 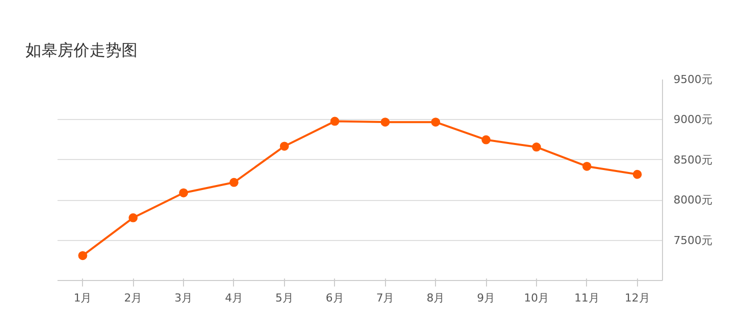 I want to click on x-tick-label: 5月, so click(x=284, y=298).